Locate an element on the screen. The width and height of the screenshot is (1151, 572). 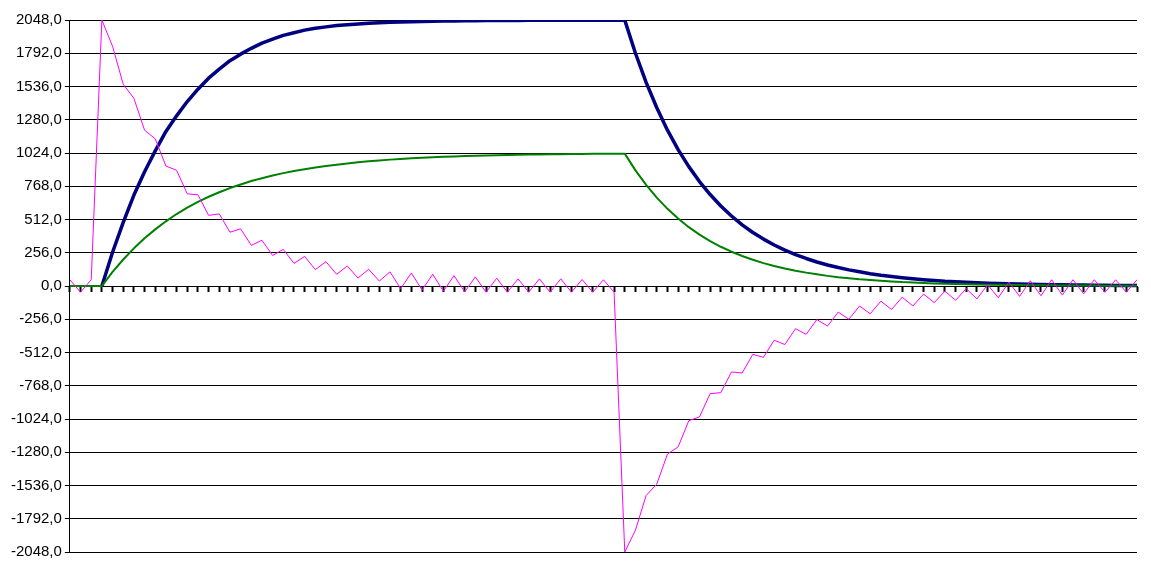
y-tick-label: -768,0 is located at coordinates (40, 384).